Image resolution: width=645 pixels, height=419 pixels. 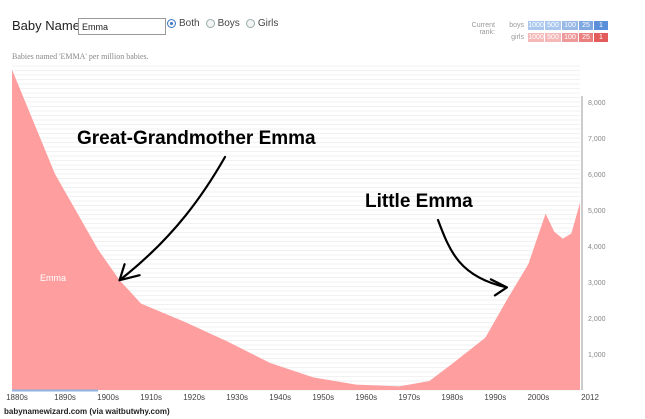 I want to click on y-tick-label: 3,000, so click(x=597, y=283).